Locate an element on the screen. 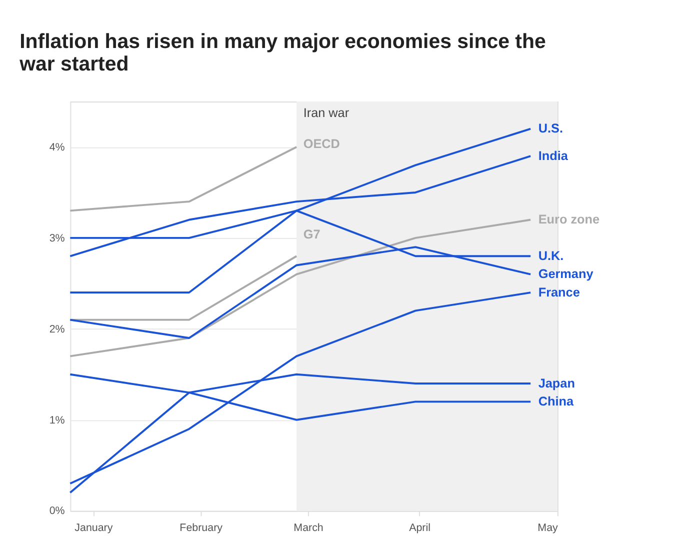 The width and height of the screenshot is (688, 548). chart-title: Inflation has risen in many major economies since the war started is located at coordinates (282, 53).